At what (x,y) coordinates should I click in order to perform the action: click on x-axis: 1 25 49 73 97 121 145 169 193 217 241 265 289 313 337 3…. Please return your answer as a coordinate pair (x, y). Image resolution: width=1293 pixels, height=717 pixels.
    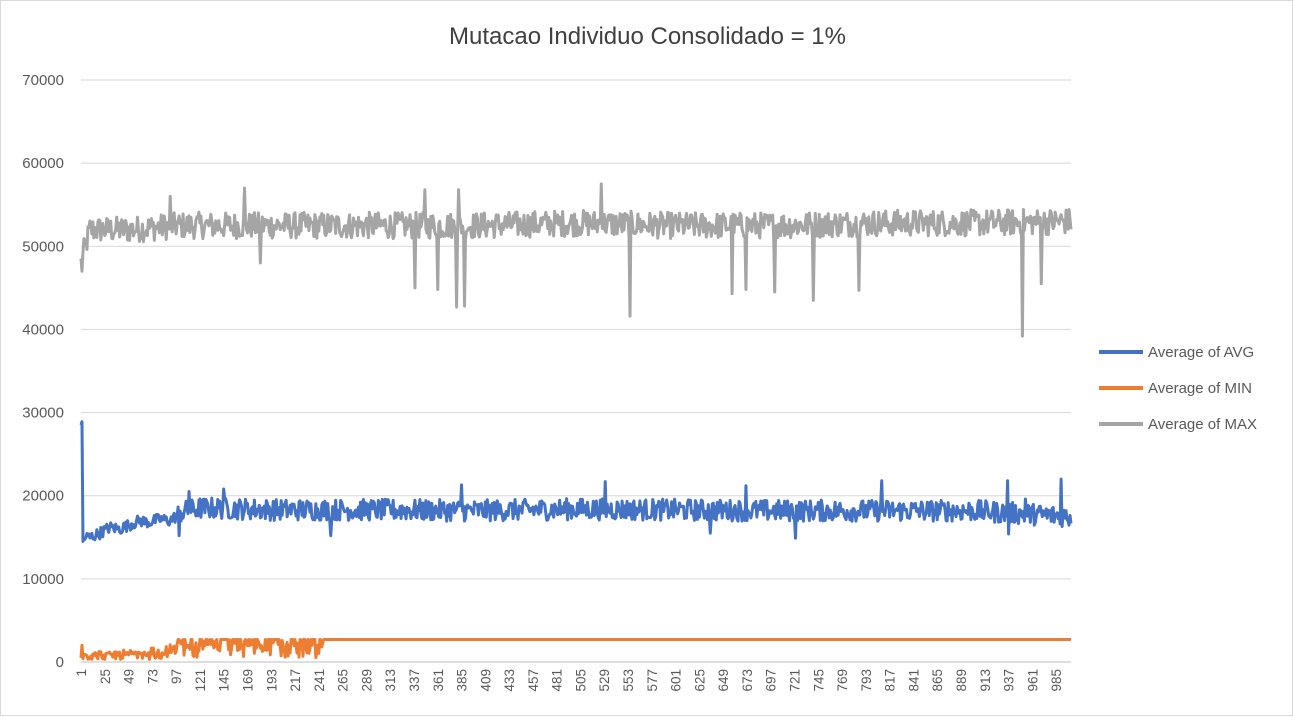
    Looking at the image, I should click on (572, 676).